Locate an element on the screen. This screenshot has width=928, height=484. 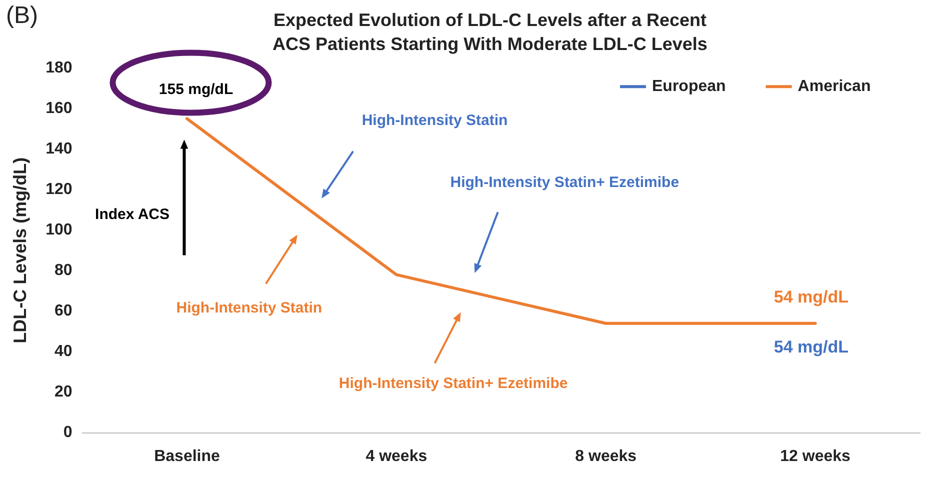
legend-label: European is located at coordinates (689, 87).